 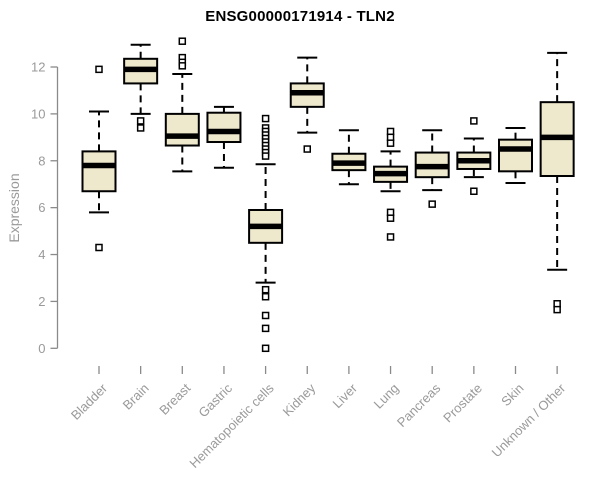 What do you see at coordinates (300, 16) in the screenshot?
I see `chart-title: ENSG00000171914 - TLN2` at bounding box center [300, 16].